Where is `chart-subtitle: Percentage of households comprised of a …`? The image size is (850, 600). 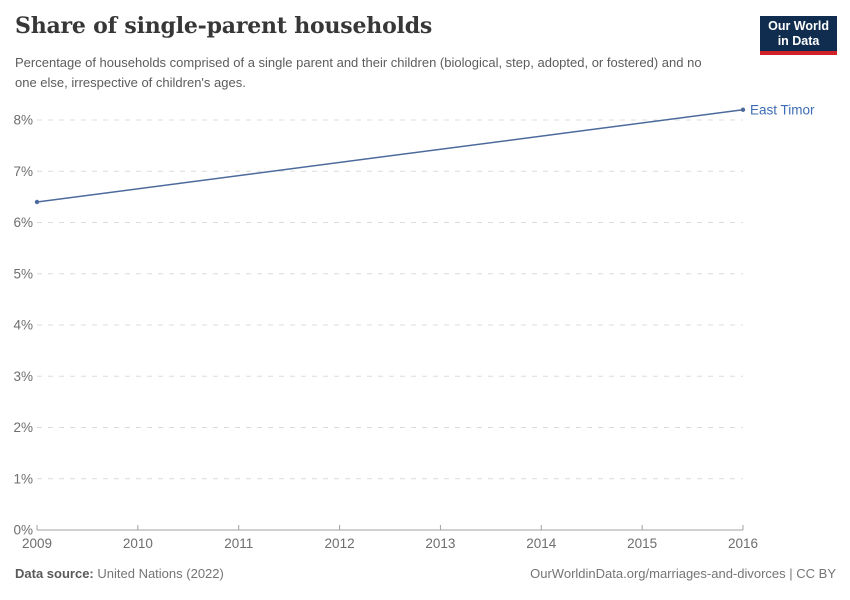 chart-subtitle: Percentage of households comprised of a … is located at coordinates (358, 72).